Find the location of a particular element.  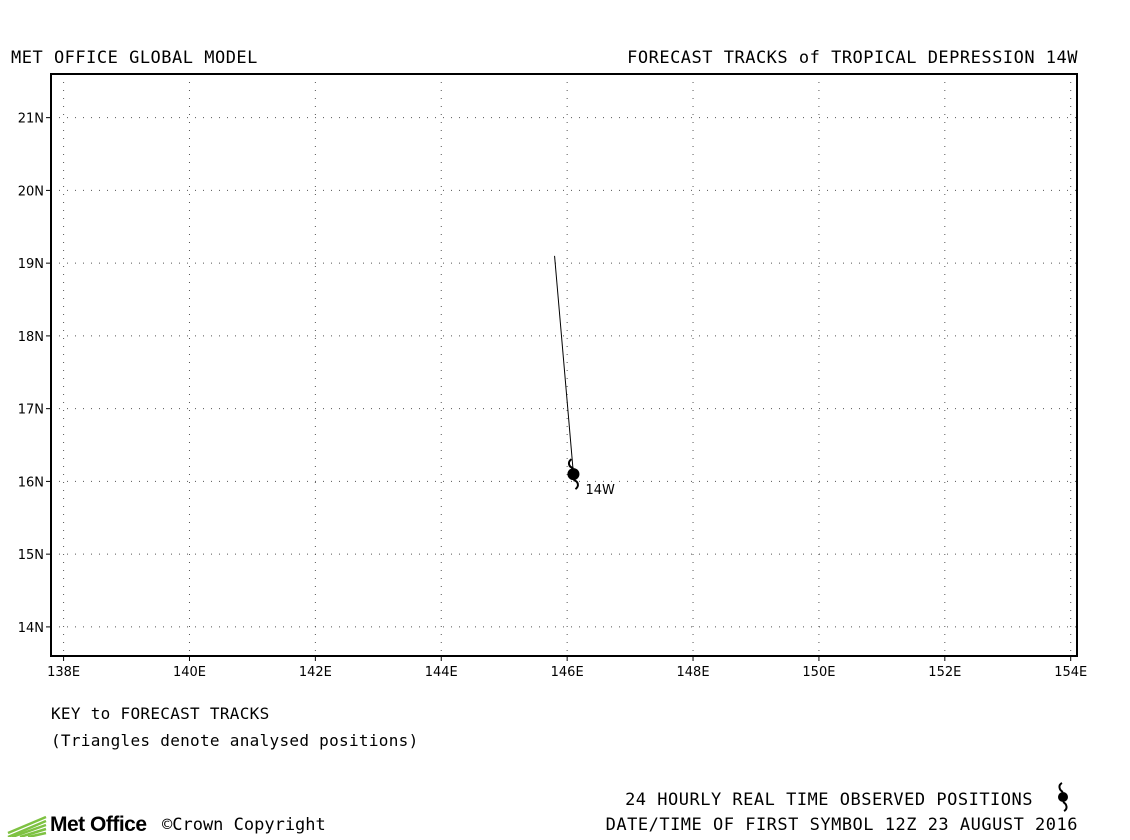

copyright-notice: ©Crown Copyright is located at coordinates (244, 825).